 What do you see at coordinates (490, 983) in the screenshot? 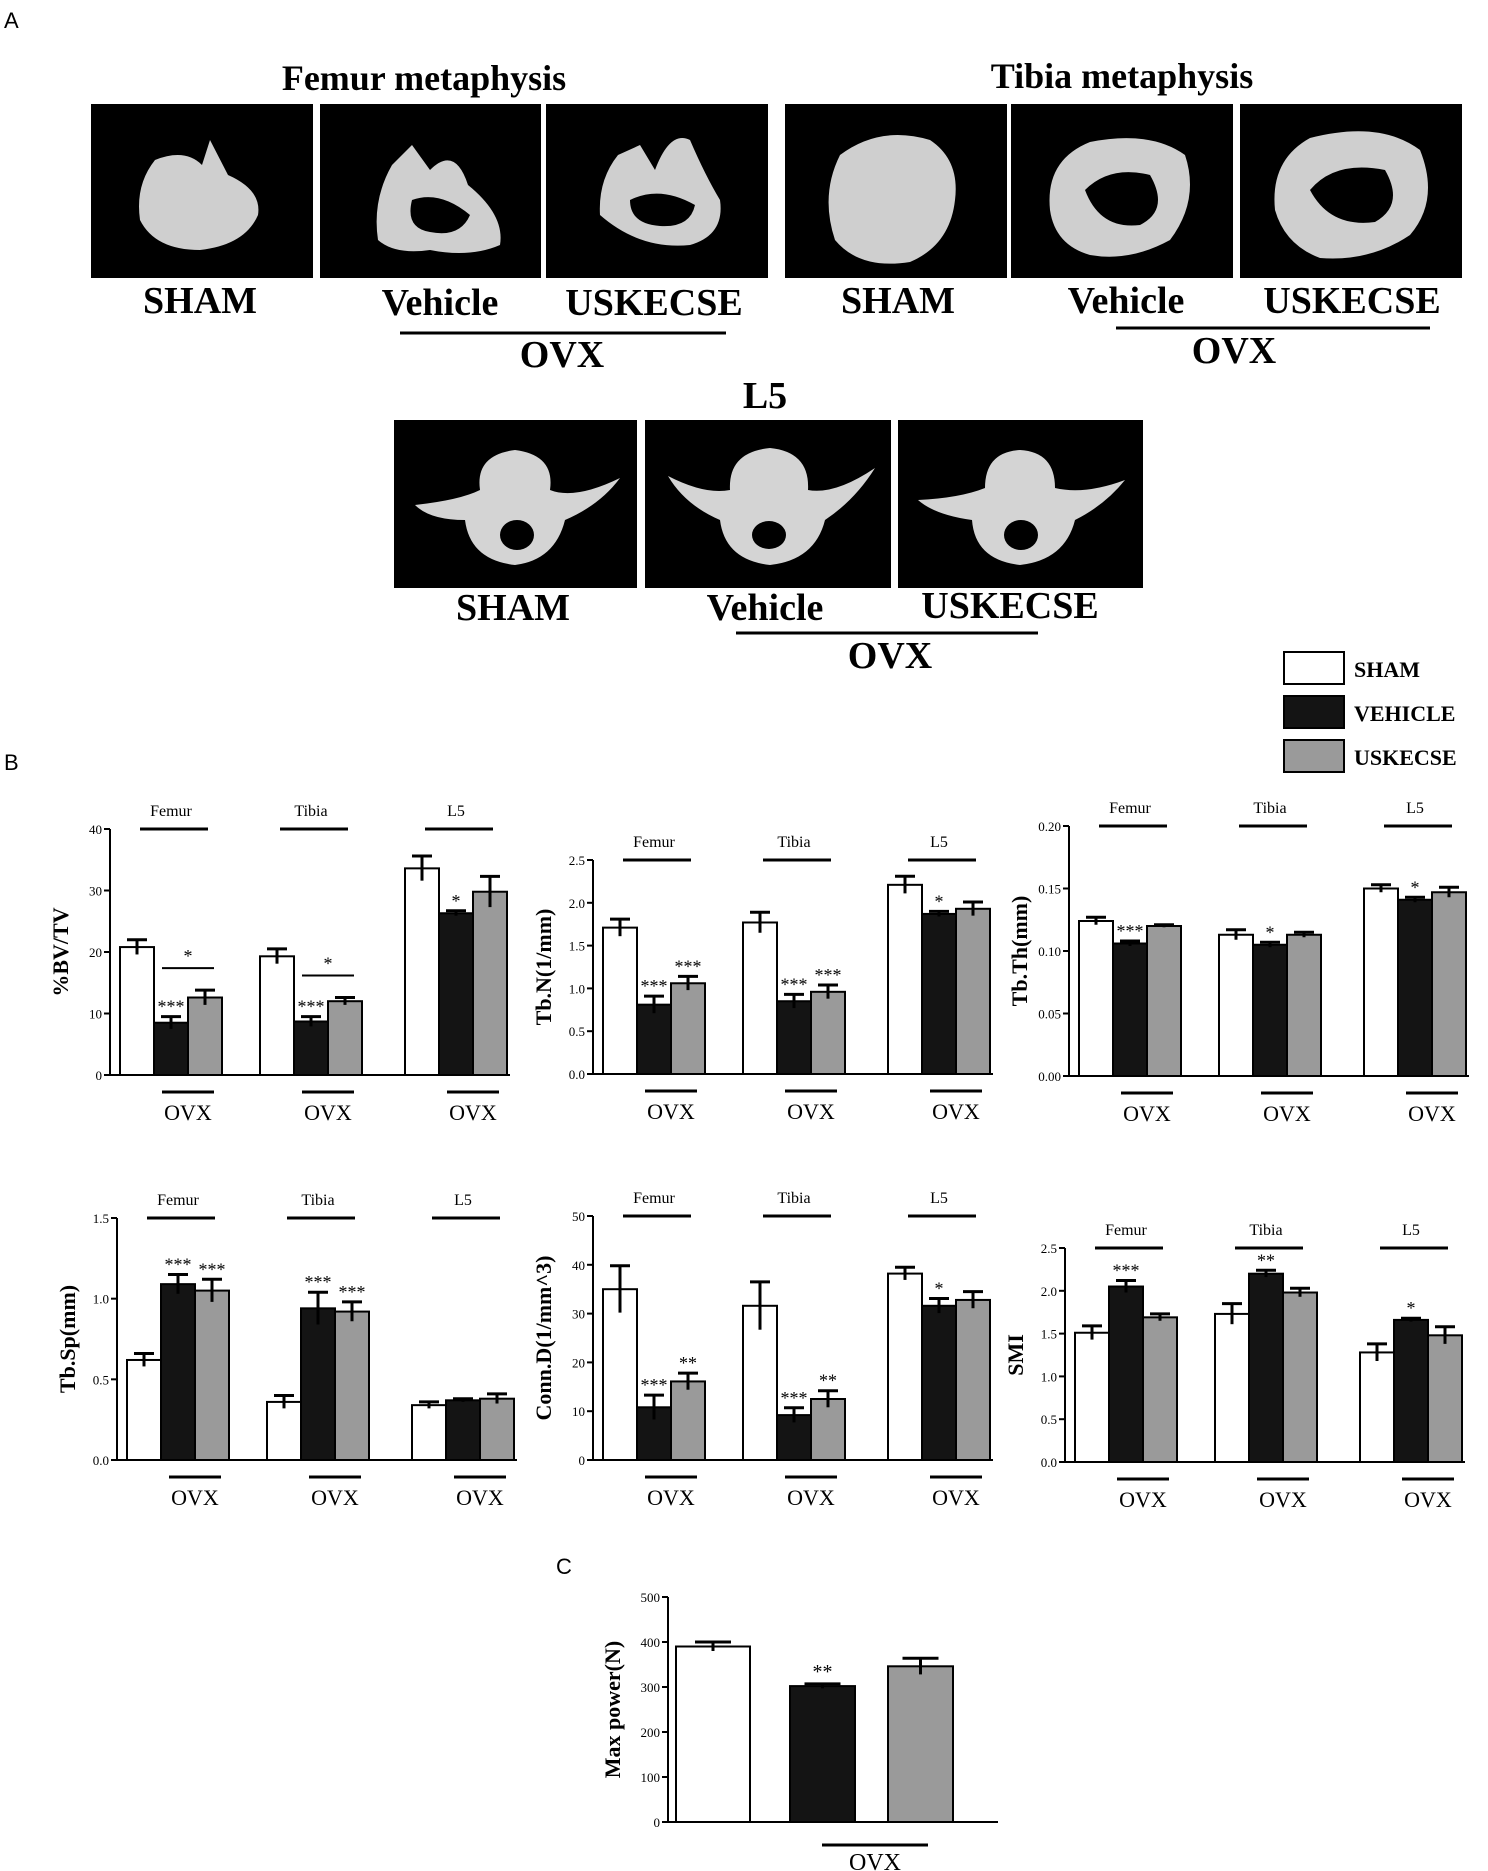
I see `p1-bar-l5-uskecse` at bounding box center [490, 983].